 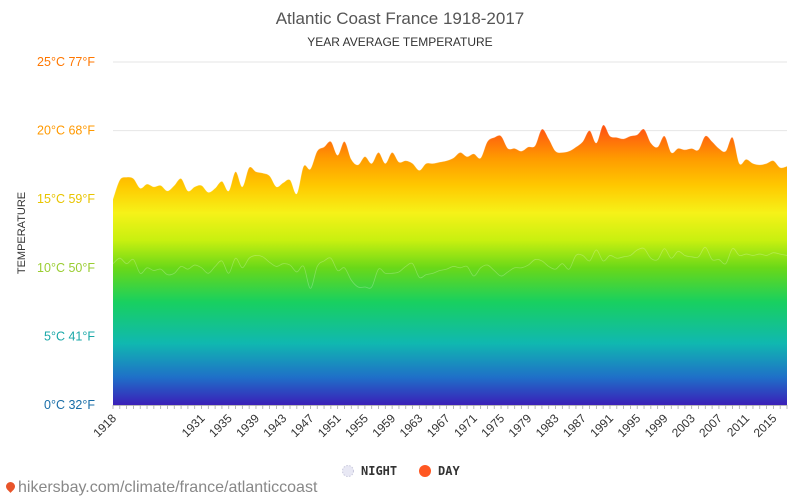 I want to click on x-tick-label: 1947, so click(x=302, y=425).